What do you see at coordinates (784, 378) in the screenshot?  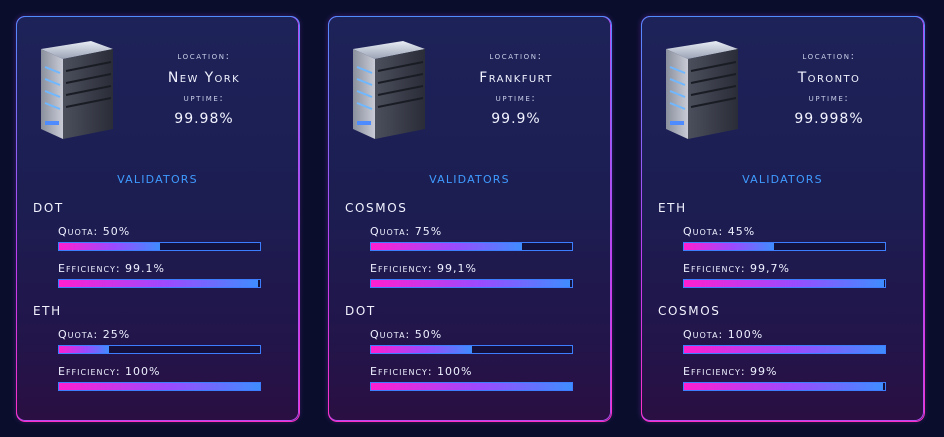 I see `efficiency-metric: Efficiency: 99%` at bounding box center [784, 378].